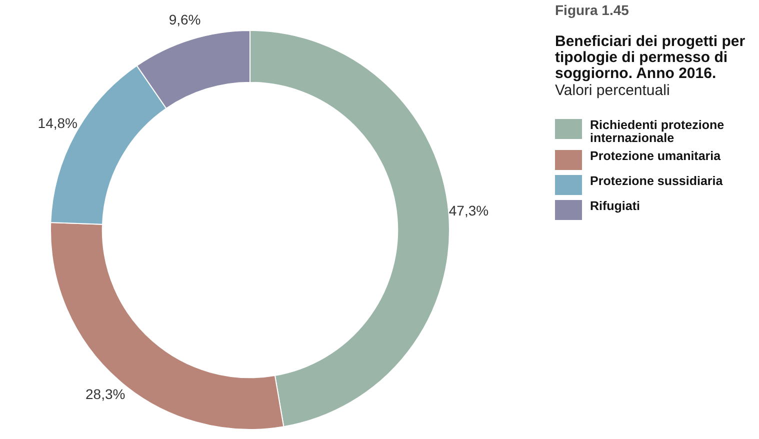 The width and height of the screenshot is (759, 439). Describe the element at coordinates (656, 181) in the screenshot. I see `legend-label: Protezione sussidiaria` at that location.